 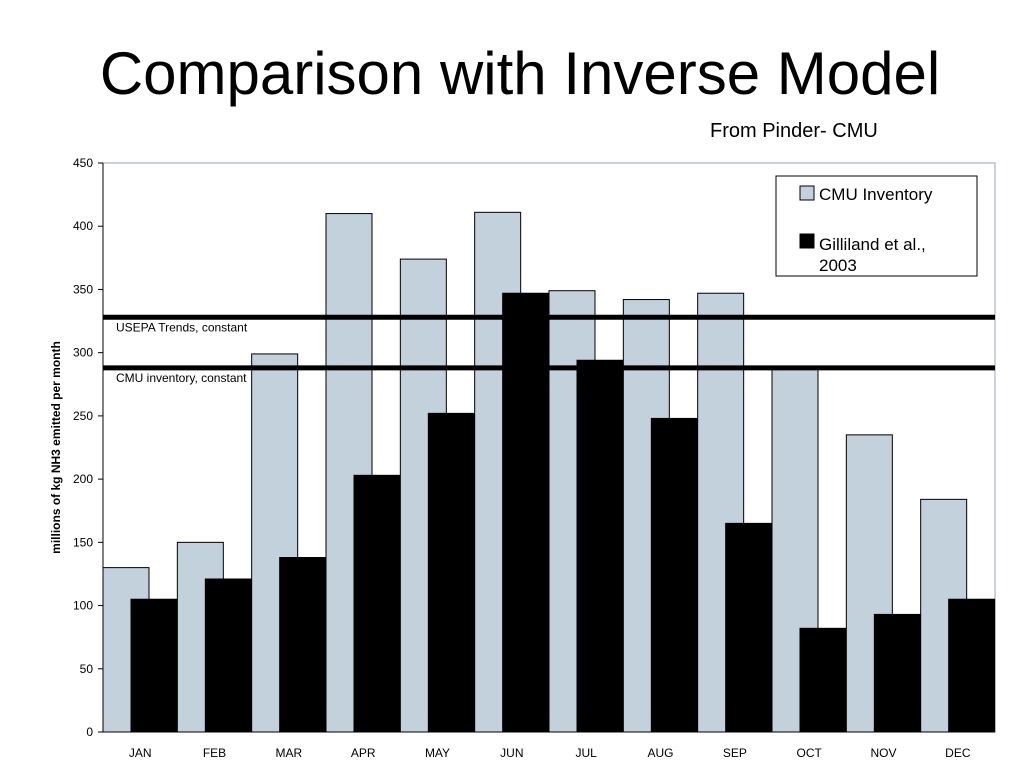 What do you see at coordinates (181, 378) in the screenshot?
I see `reference-line-label: CMU inventory, constant` at bounding box center [181, 378].